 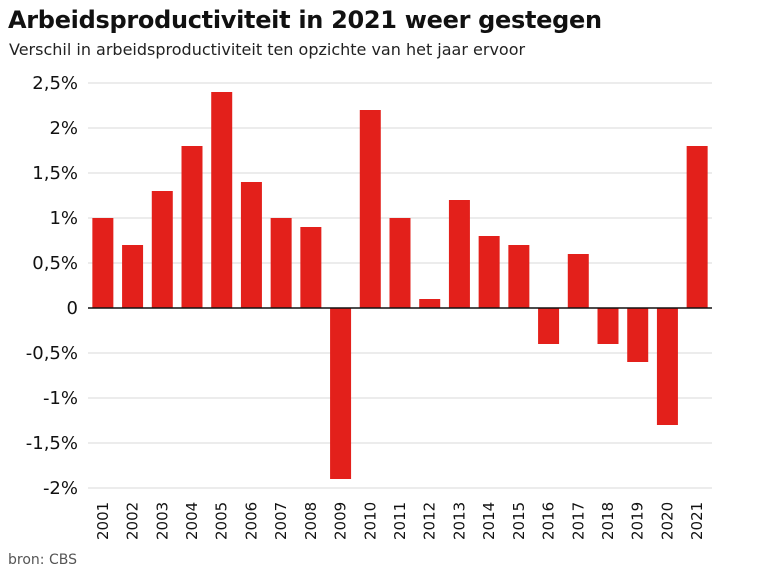 I want to click on bar-2020, so click(x=667, y=366).